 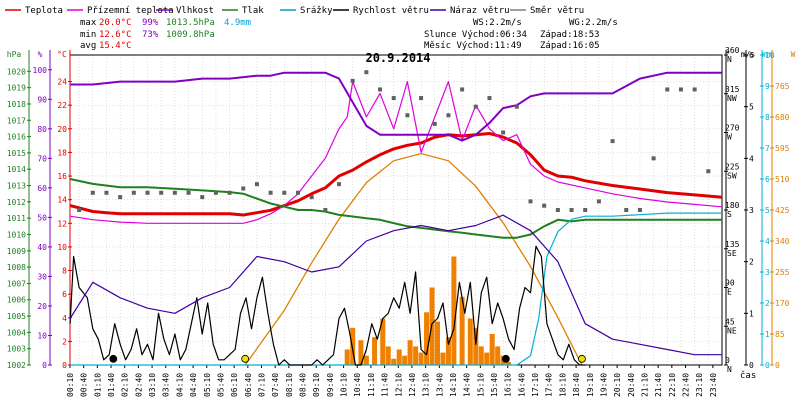 What do you see at coordinates (190, 35) in the screenshot?
I see `stats-min-press: 1009.8hPa` at bounding box center [190, 35].